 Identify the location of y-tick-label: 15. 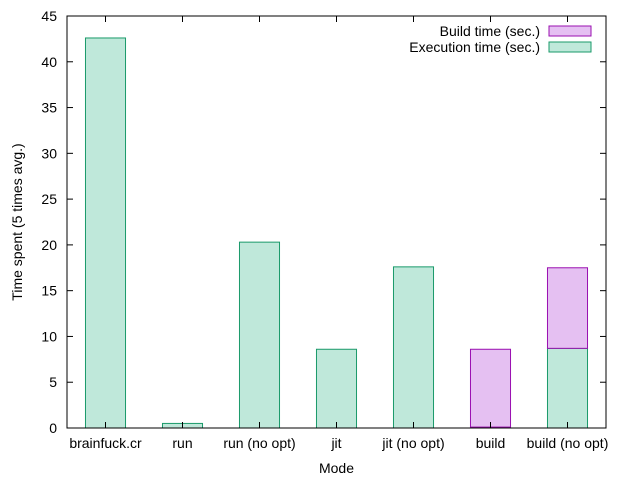
(49, 291).